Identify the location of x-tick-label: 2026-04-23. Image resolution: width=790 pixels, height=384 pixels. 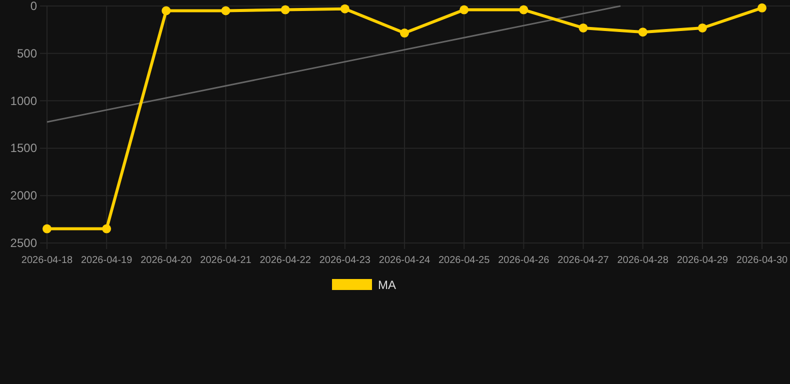
(345, 260).